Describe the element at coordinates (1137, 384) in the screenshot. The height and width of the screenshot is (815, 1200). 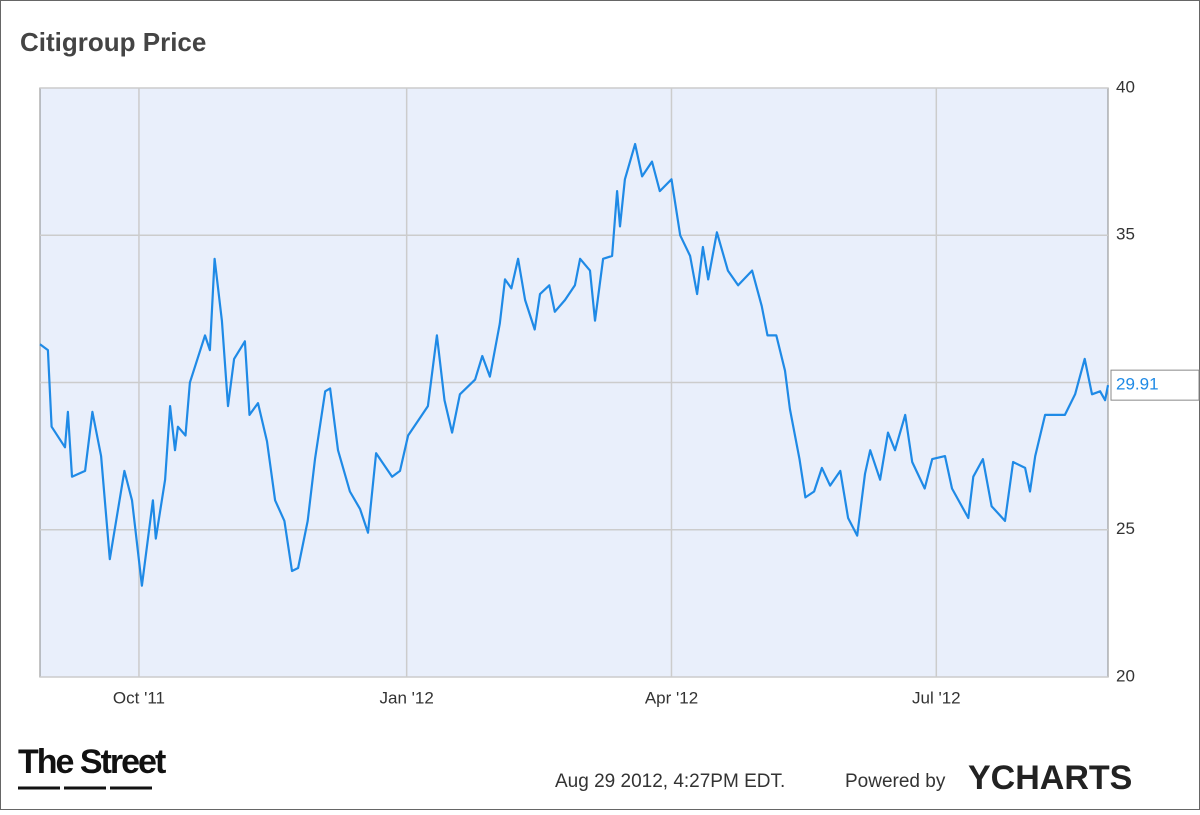
I see `last-value-label: 29.91` at that location.